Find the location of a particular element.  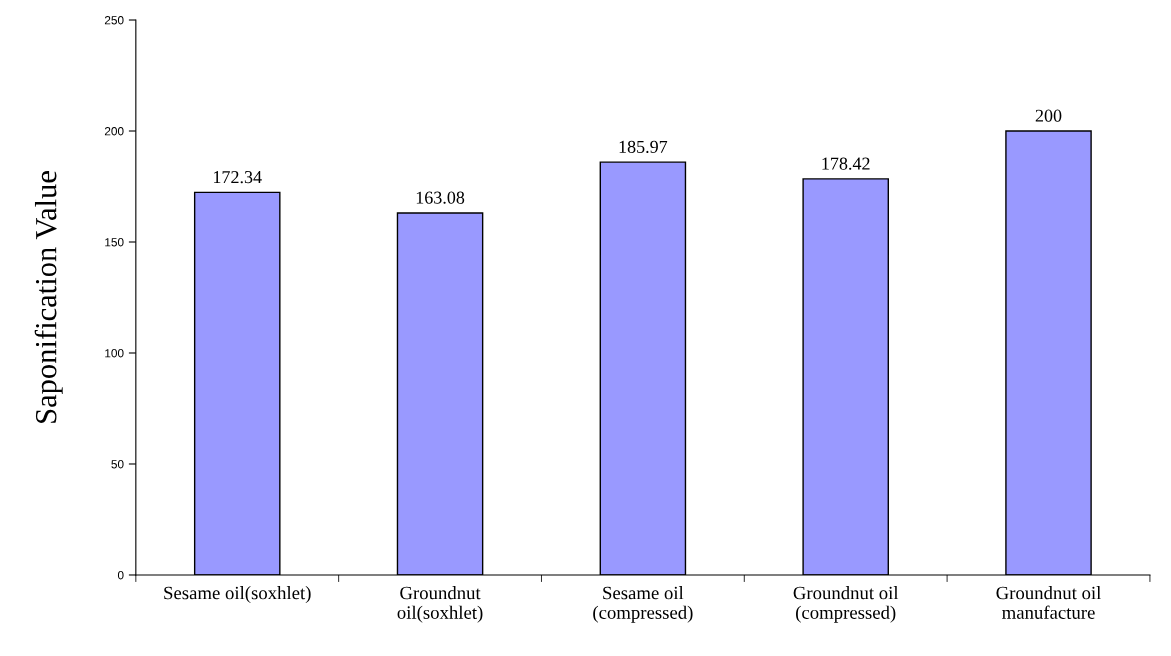

x-tick-label: Groundnut oil(soxhlet) is located at coordinates (440, 604).